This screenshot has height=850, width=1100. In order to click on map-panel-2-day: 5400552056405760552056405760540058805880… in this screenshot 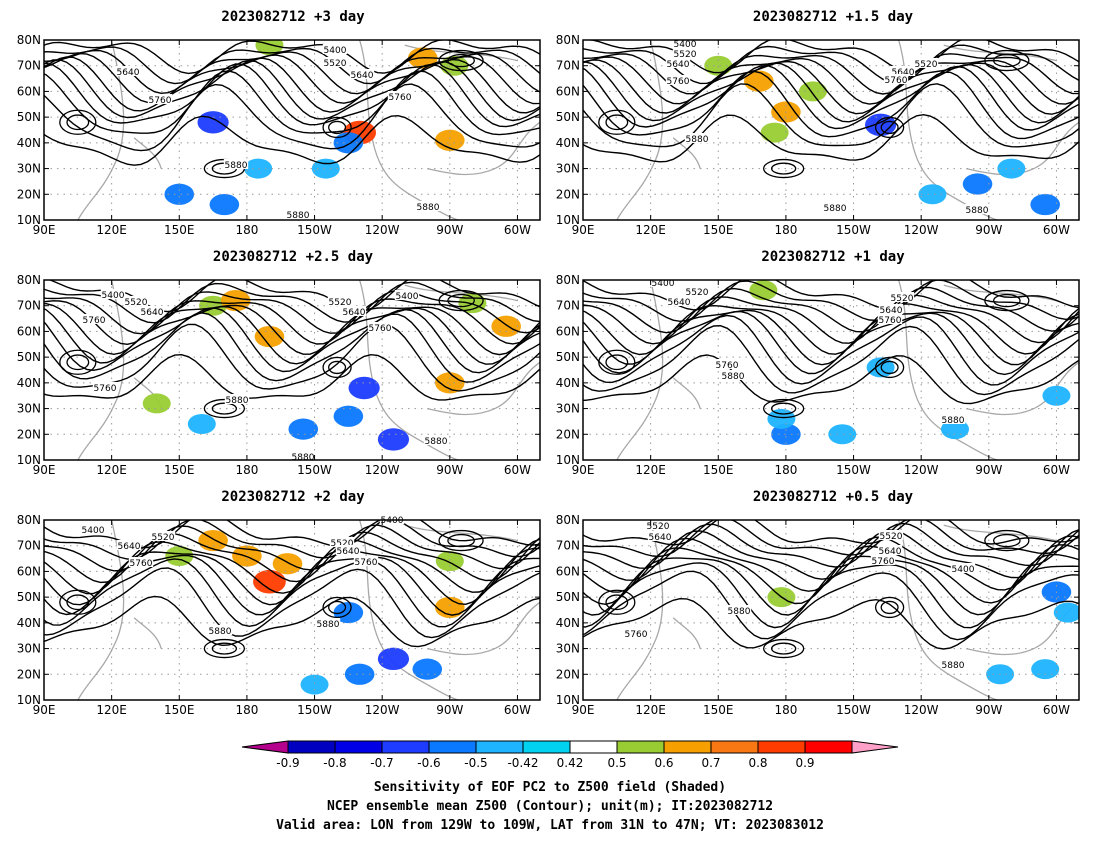, I will do `click(279, 615)`.